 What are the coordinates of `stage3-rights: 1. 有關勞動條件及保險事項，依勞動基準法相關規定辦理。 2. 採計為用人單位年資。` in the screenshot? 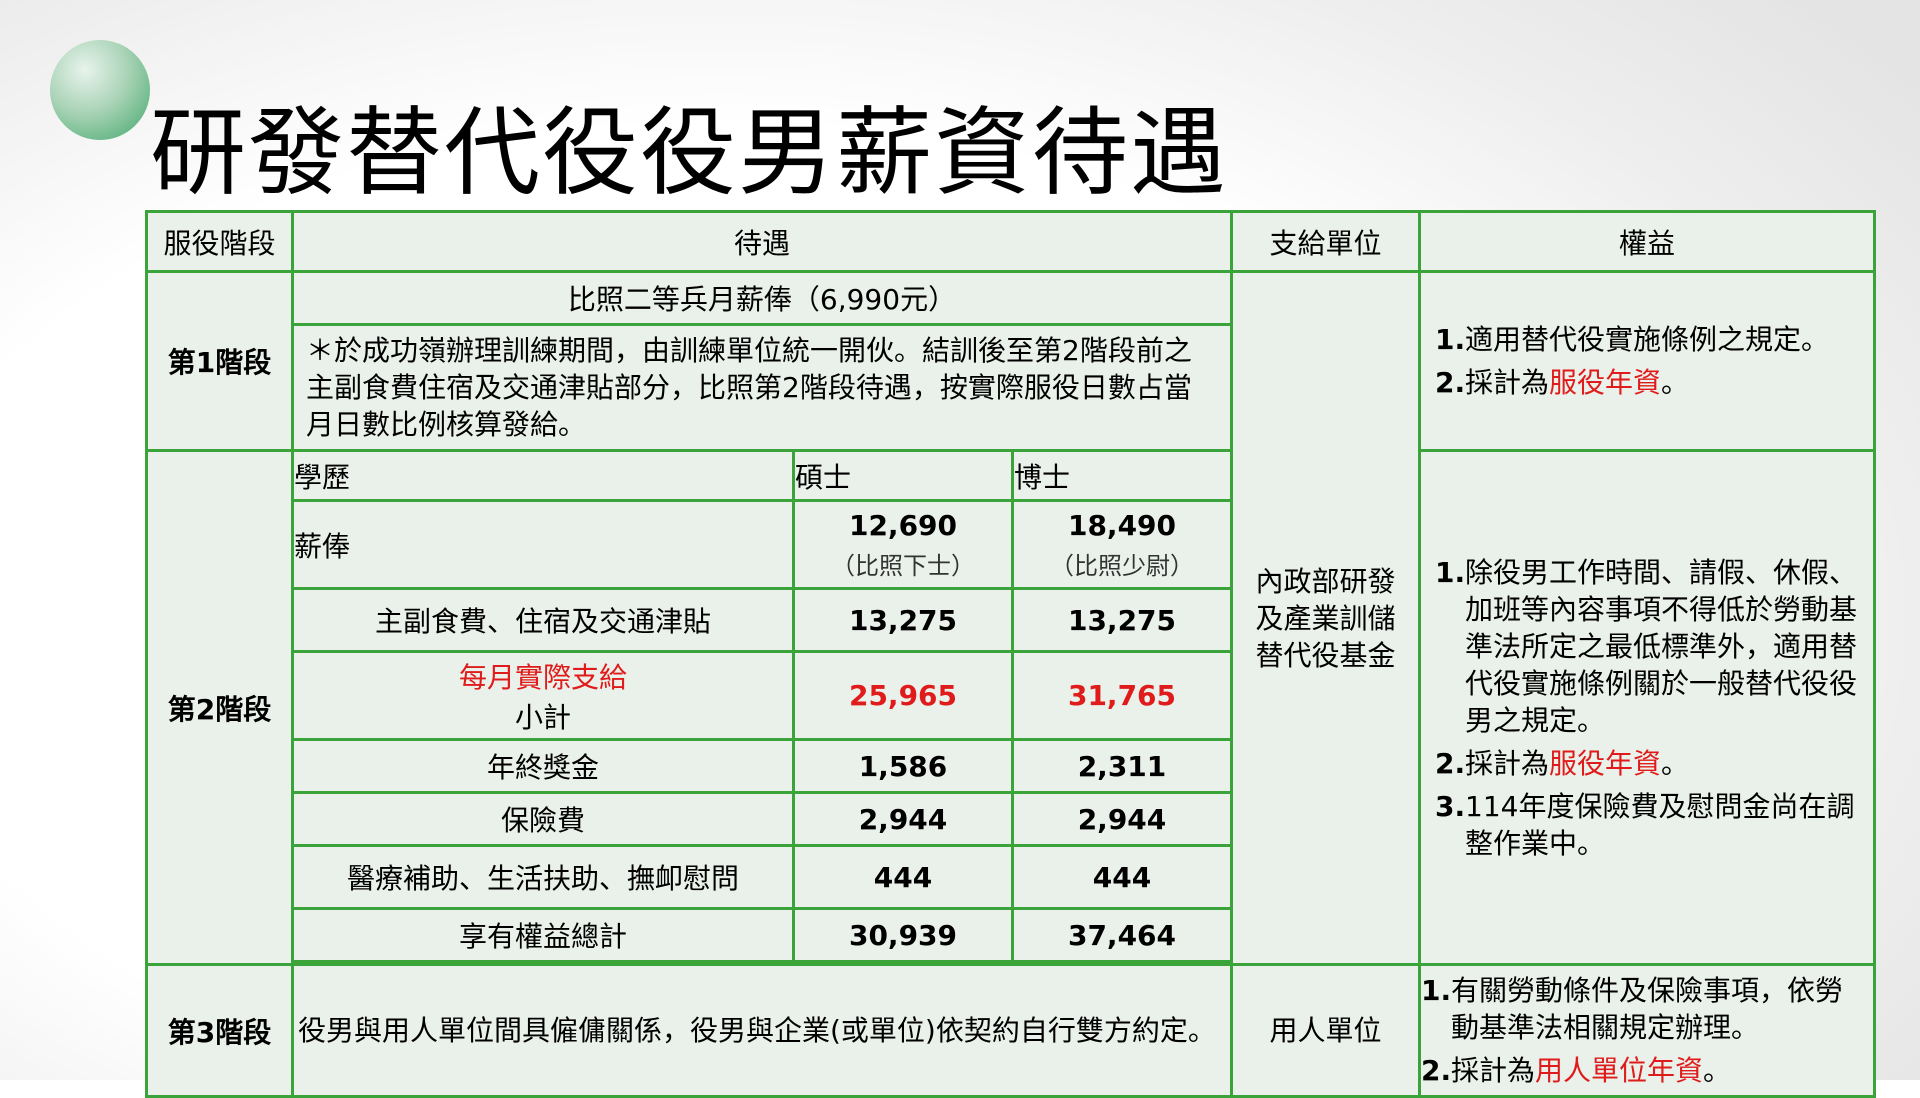 It's located at (1647, 1030).